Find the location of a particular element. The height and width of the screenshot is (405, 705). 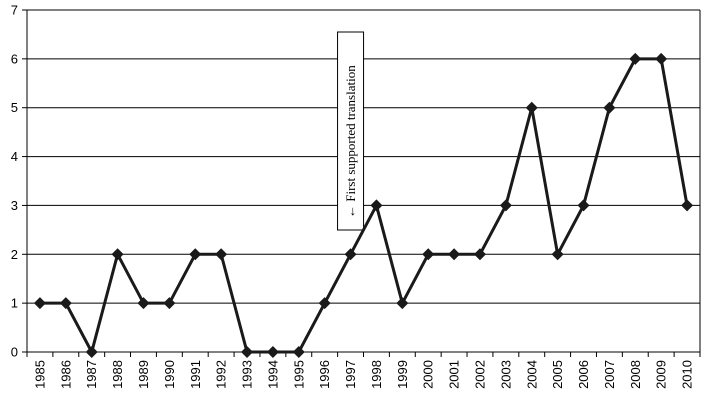

x-tick-label: 1988 is located at coordinates (117, 374).